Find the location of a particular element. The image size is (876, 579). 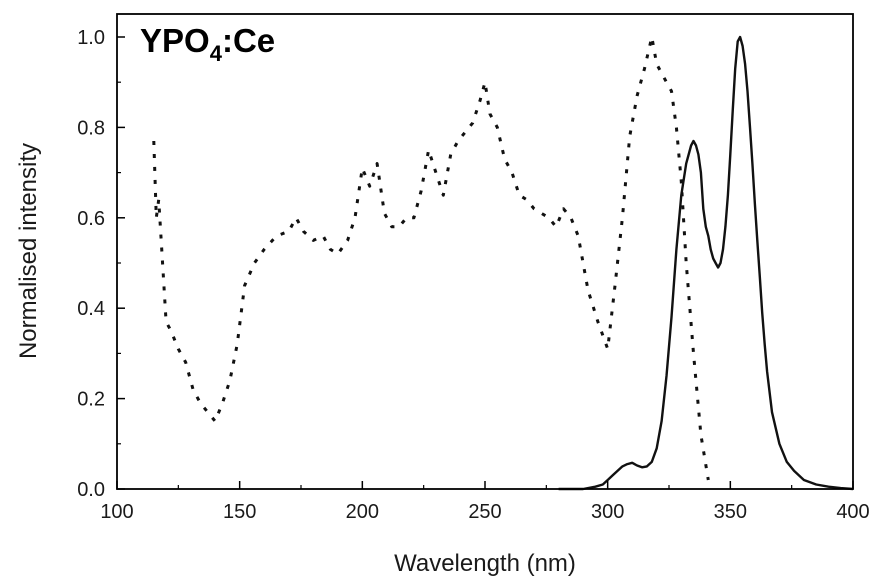

y-tick-label: 0.4 is located at coordinates (91, 309).